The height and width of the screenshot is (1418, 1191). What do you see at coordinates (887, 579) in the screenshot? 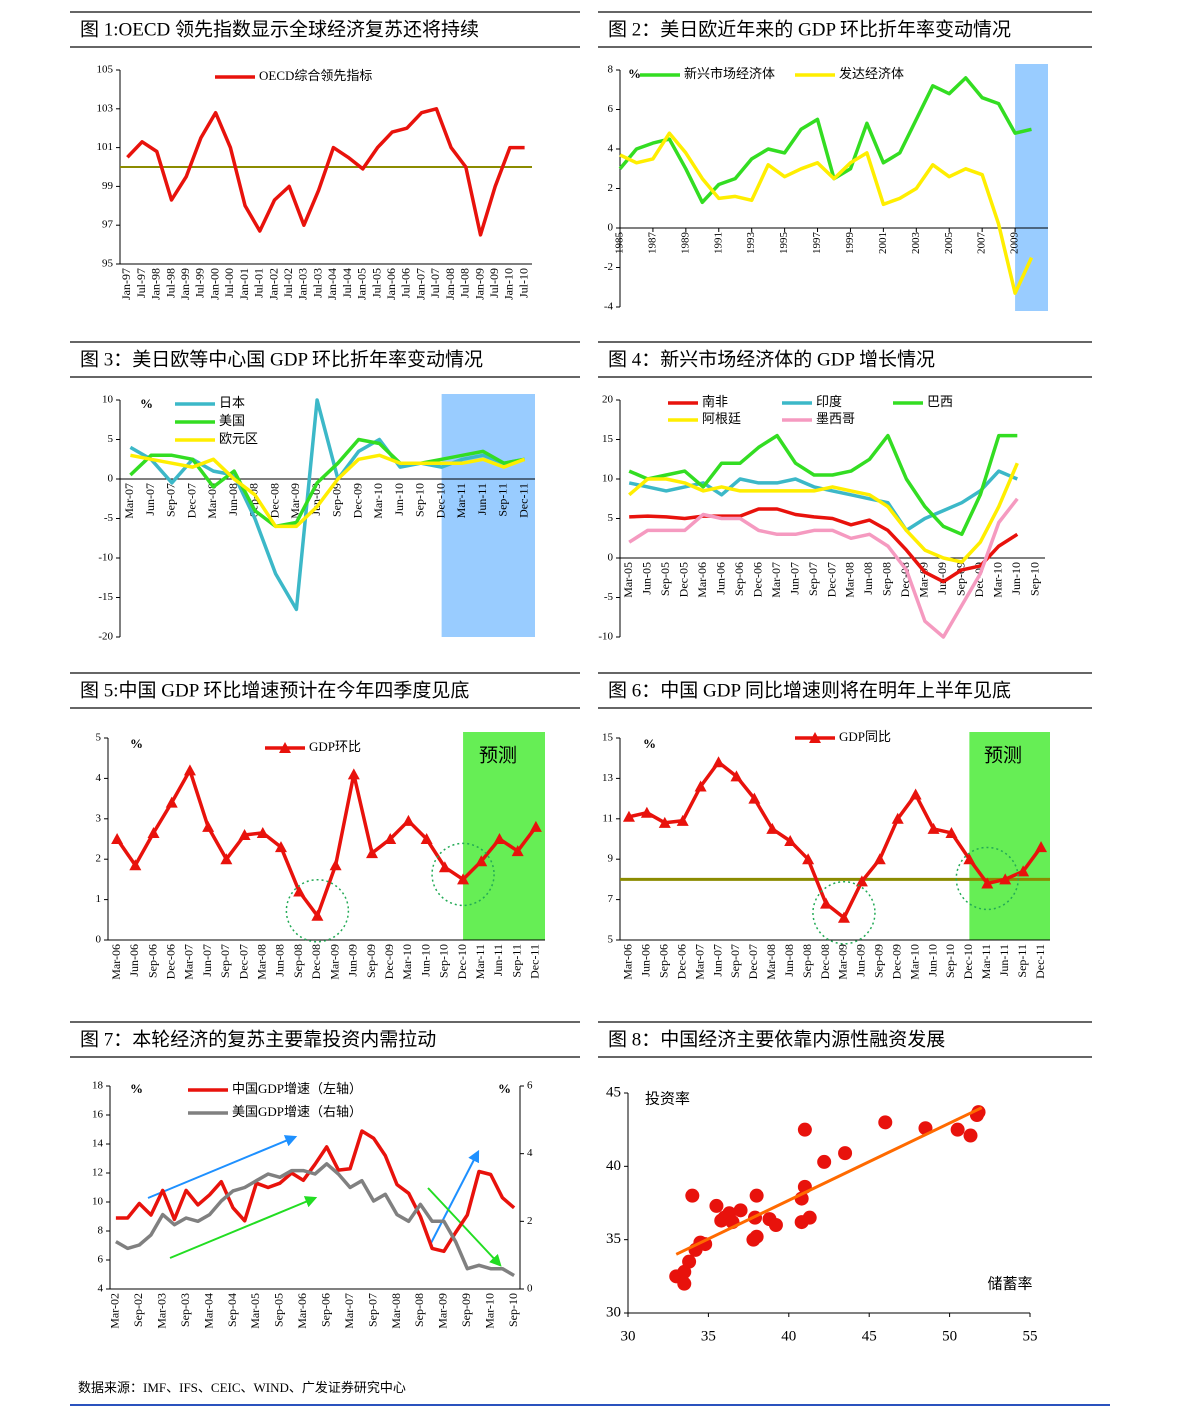
I see `x-tick-label: Sep-08` at bounding box center [887, 579].